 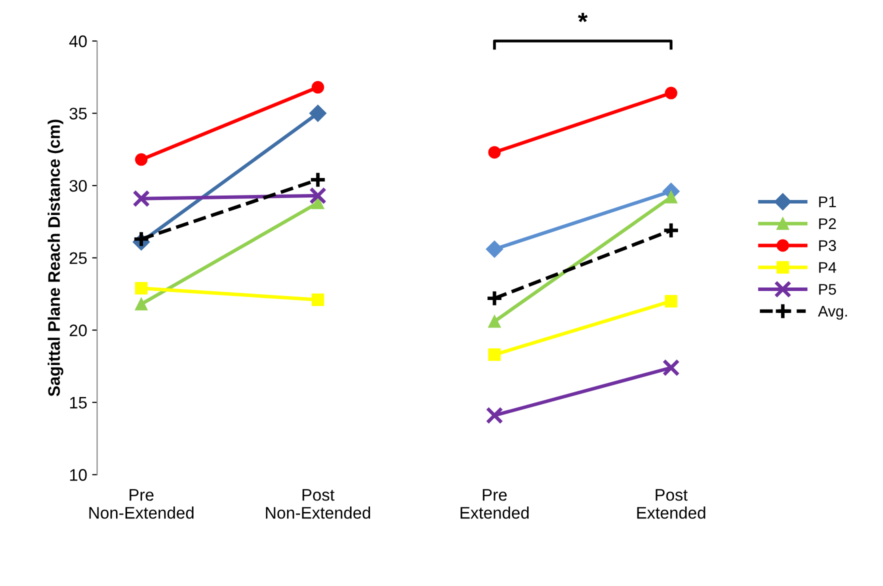 What do you see at coordinates (827, 223) in the screenshot?
I see `legend-label: P2` at bounding box center [827, 223].